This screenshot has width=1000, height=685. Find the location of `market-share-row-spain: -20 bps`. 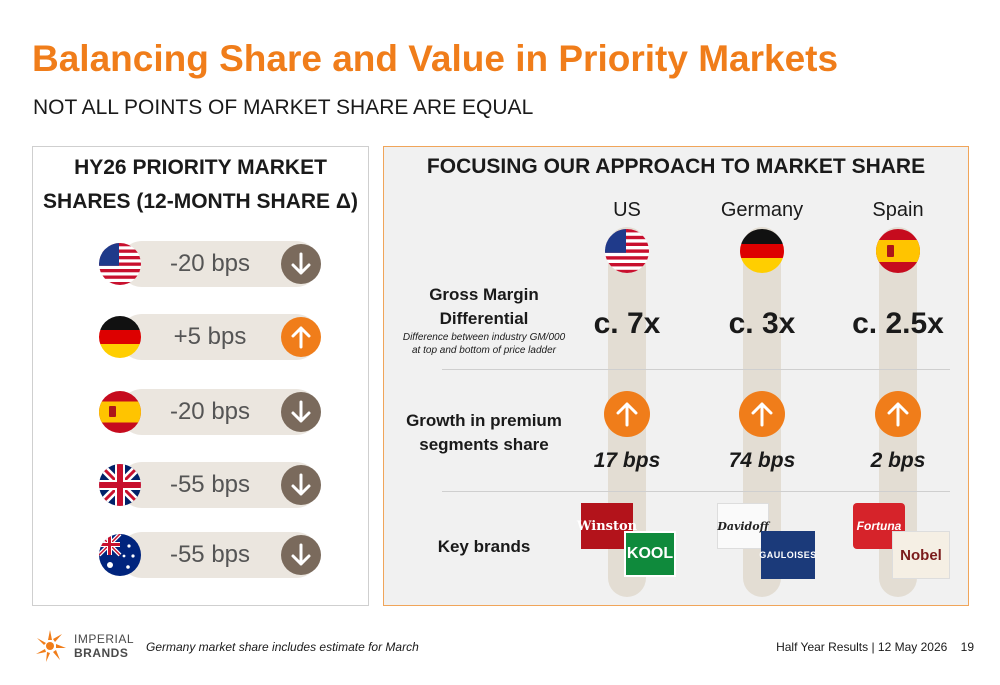

market-share-row-spain: -20 bps is located at coordinates (210, 412).